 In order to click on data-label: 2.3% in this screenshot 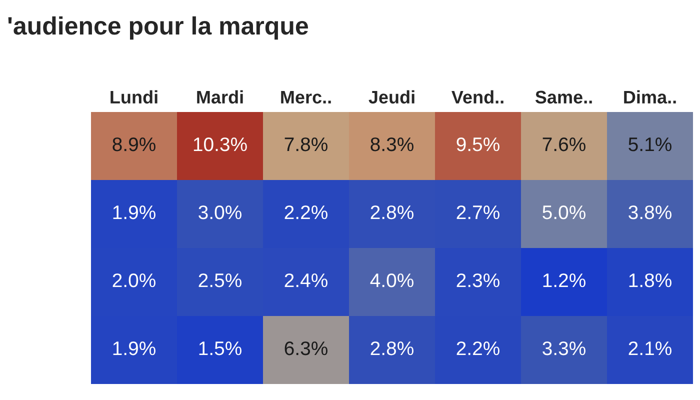, I will do `click(478, 280)`.